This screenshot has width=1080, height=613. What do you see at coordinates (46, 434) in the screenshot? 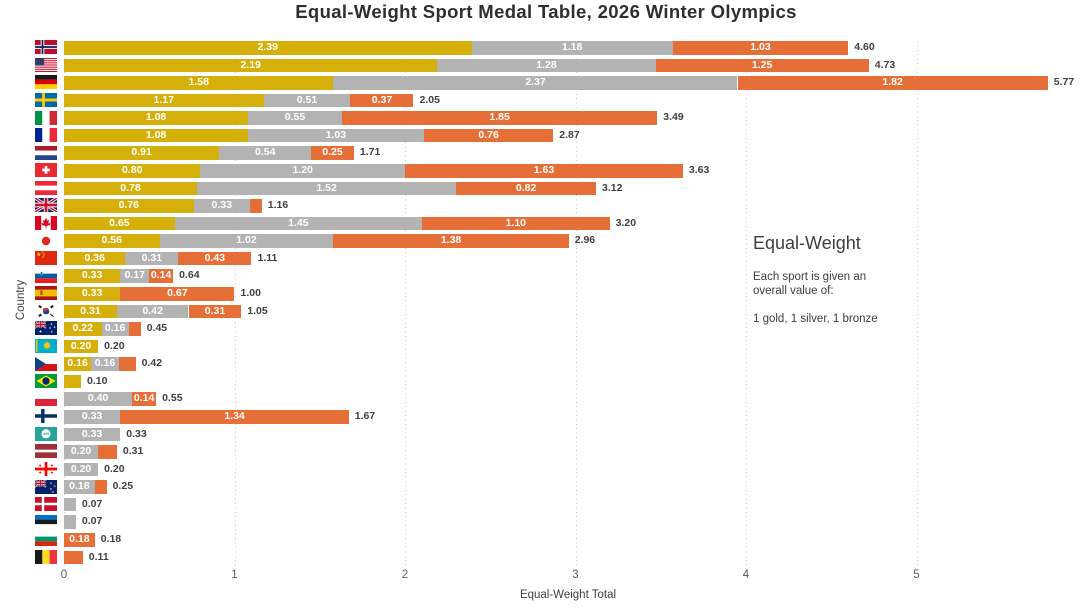
I see `svg-text: AIN` at bounding box center [46, 434].